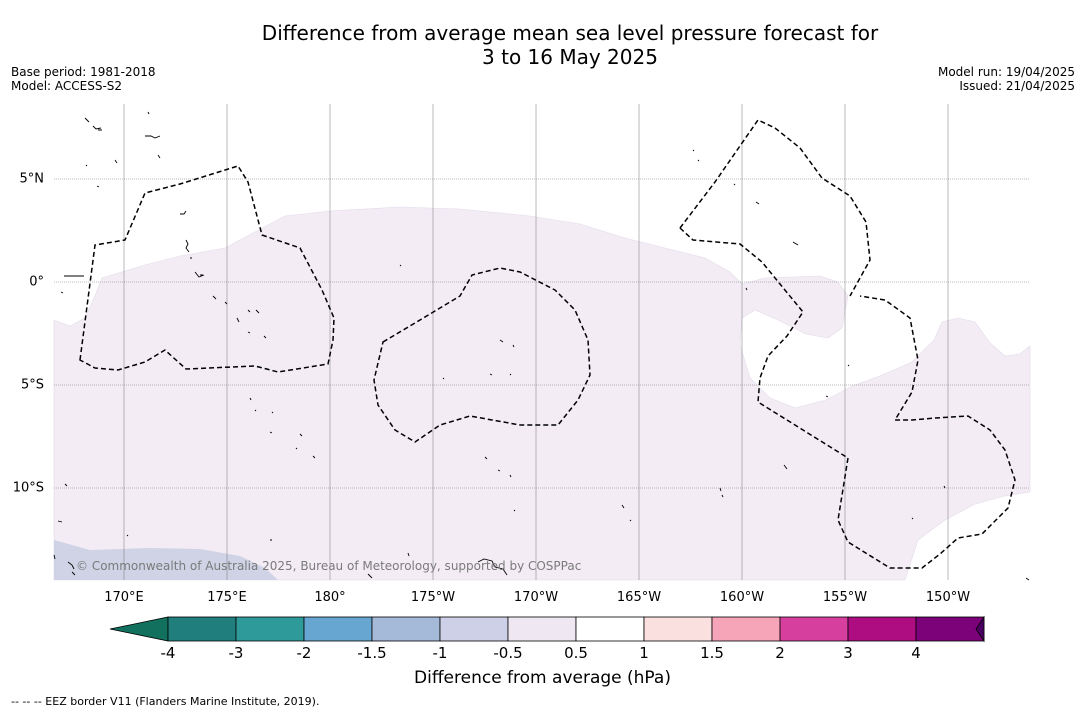 The height and width of the screenshot is (713, 1085). I want to click on colorbar-tick: 1.5, so click(712, 653).